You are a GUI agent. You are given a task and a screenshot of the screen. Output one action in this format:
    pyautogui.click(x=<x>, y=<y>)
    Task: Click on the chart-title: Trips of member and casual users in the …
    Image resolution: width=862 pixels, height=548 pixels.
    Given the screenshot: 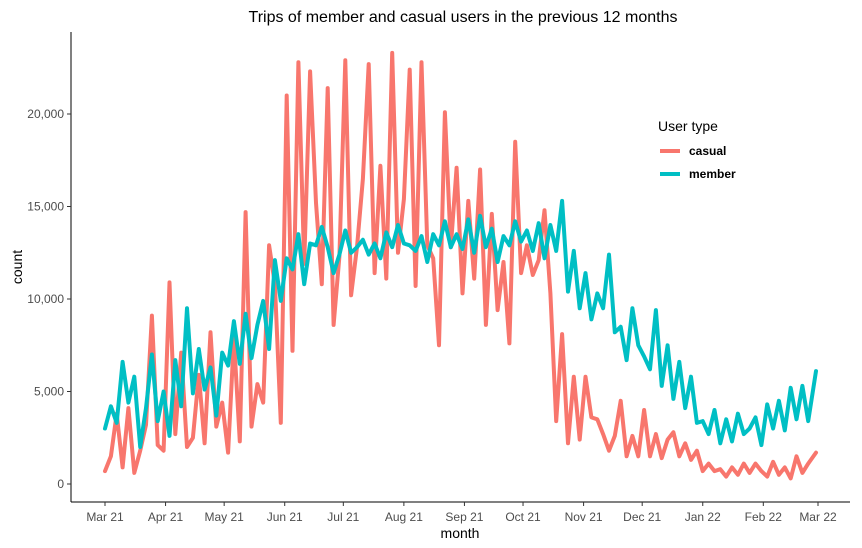 What is the action you would take?
    pyautogui.click(x=463, y=17)
    